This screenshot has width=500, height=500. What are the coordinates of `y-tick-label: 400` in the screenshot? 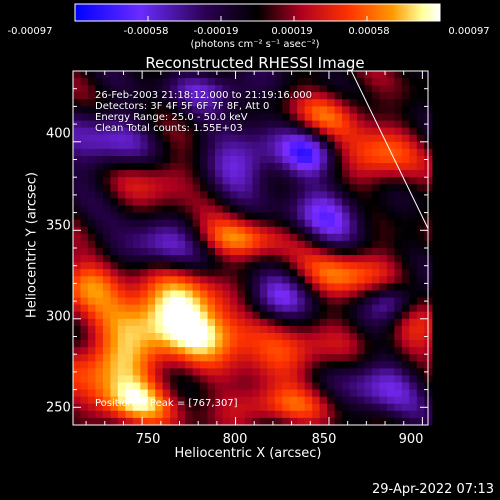 It's located at (58, 134).